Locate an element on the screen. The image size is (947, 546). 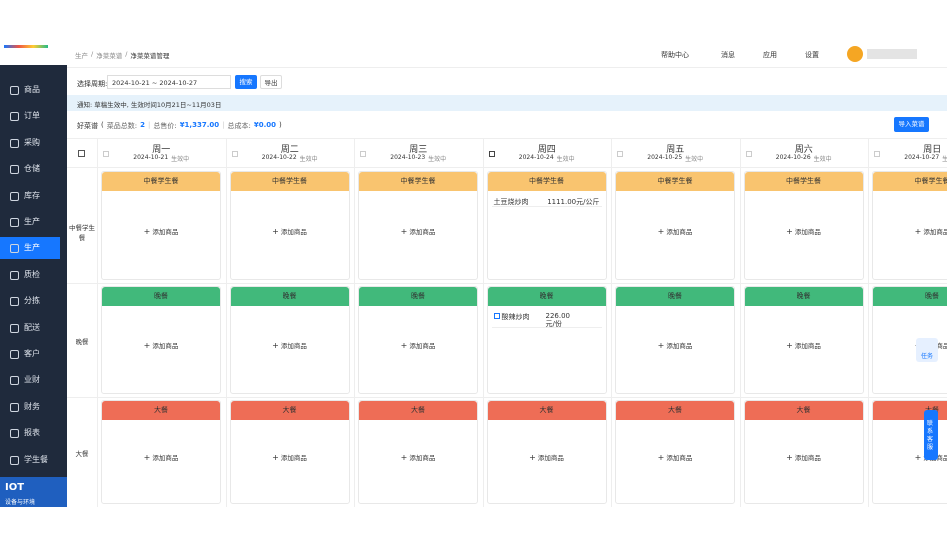
nav-item: 订单 is located at coordinates (30, 116).